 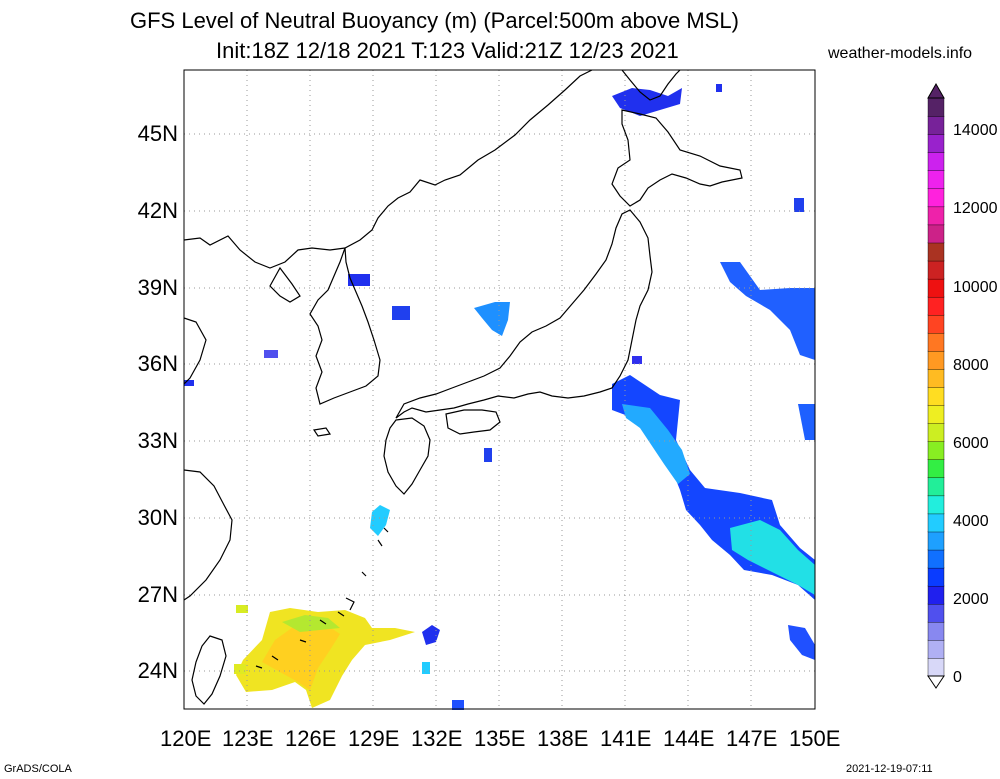 I want to click on lat-label: 45N, so click(x=157, y=133).